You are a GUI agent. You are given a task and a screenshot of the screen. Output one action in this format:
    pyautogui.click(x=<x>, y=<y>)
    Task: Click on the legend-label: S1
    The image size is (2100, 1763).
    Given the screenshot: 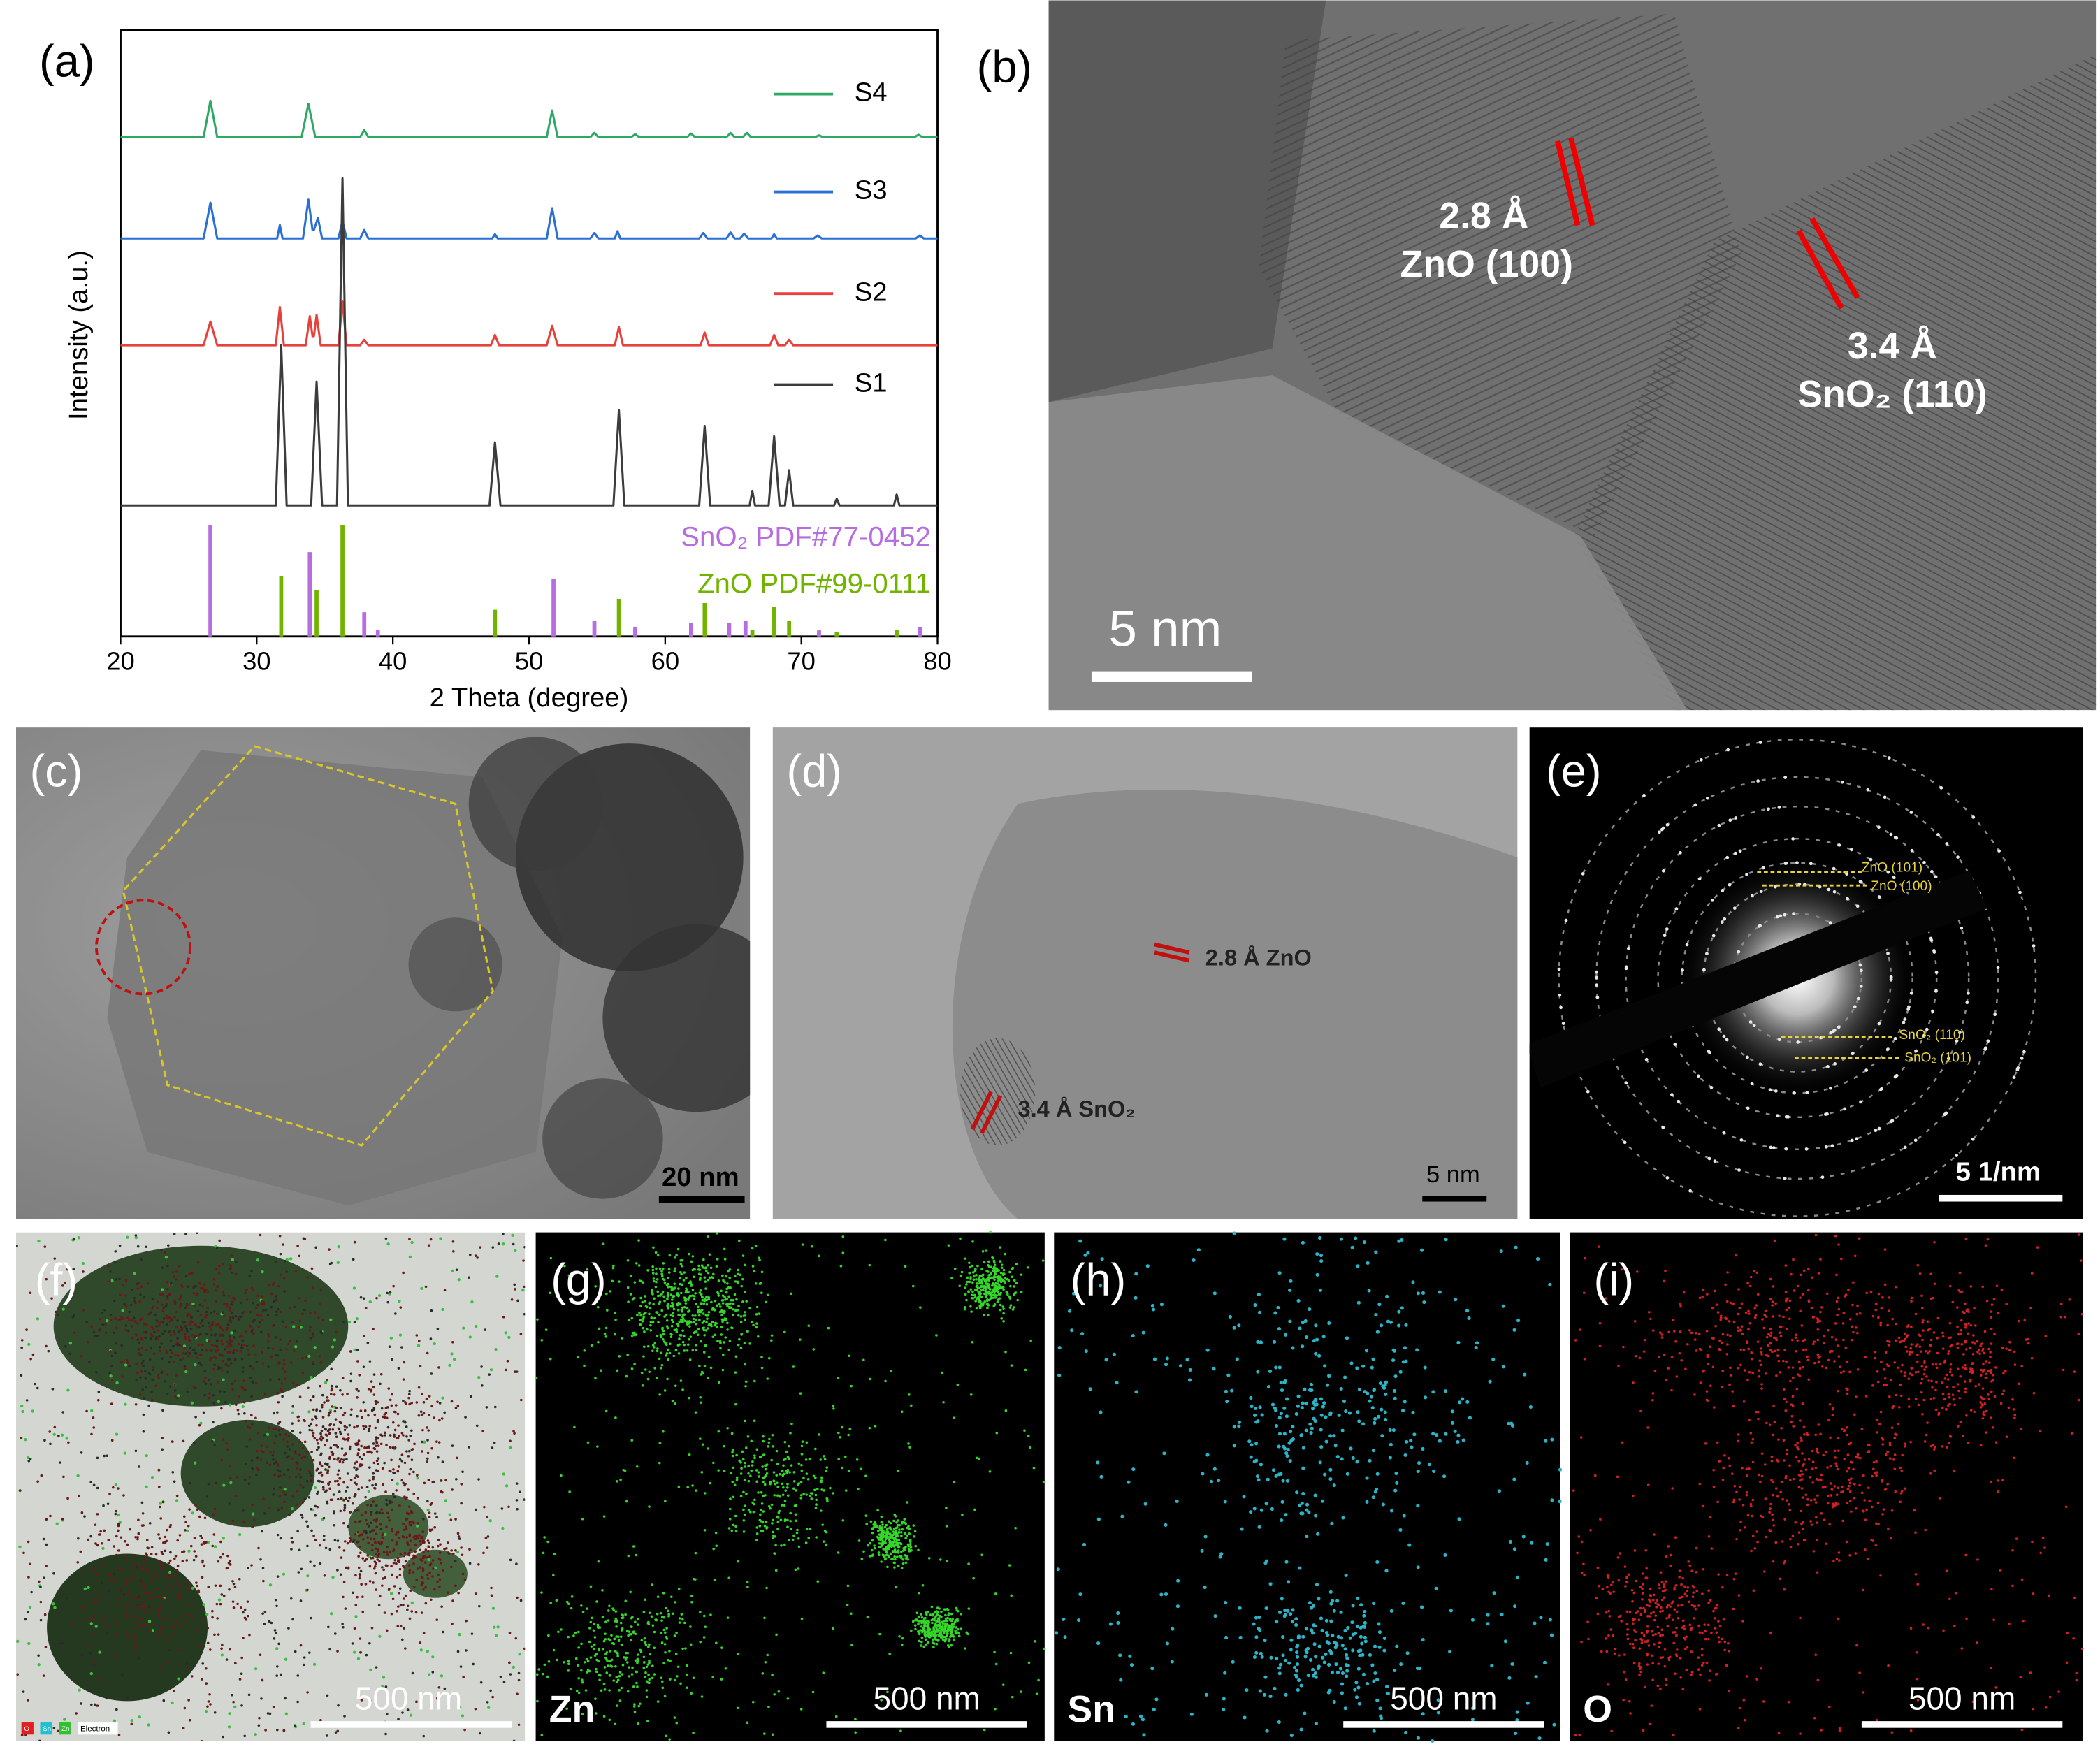 What is the action you would take?
    pyautogui.click(x=872, y=383)
    